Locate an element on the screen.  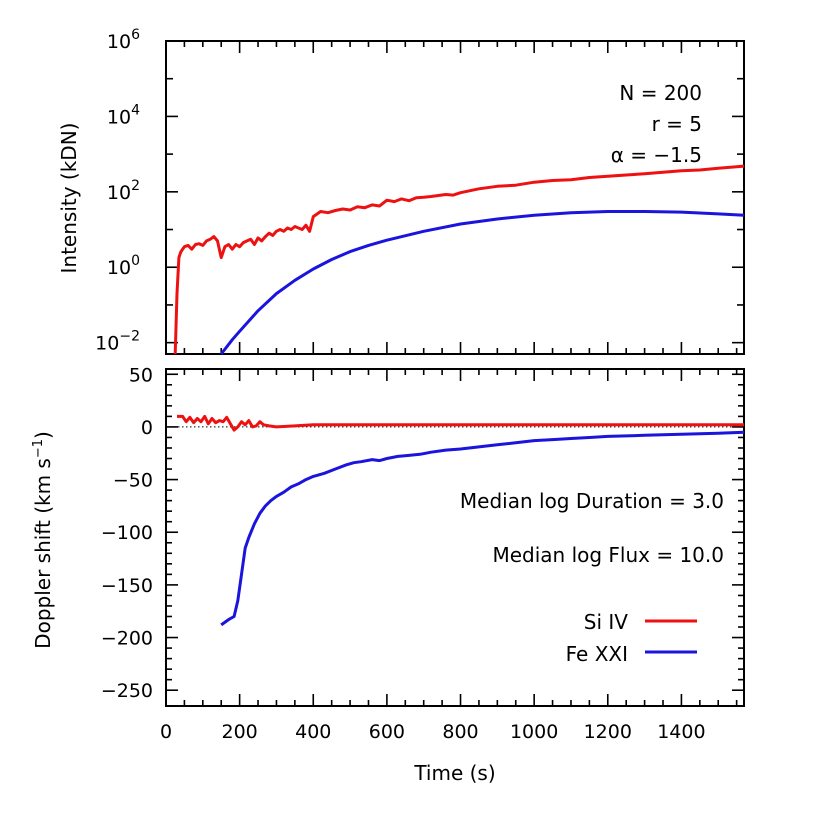
doppler-y-tick-labels: 50 0 −50 −100 −150 −200 −250 is located at coordinates (127, 533).